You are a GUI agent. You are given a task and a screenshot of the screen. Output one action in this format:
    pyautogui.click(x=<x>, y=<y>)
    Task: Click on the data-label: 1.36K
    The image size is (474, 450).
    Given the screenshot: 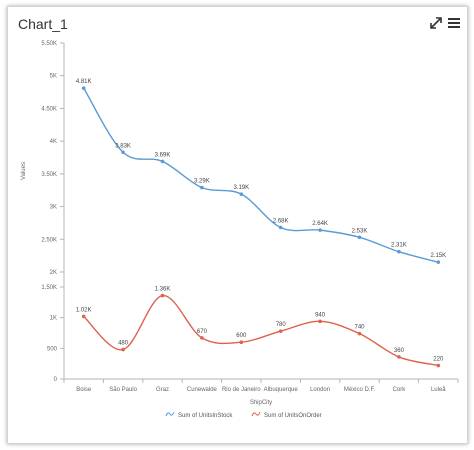 What is the action you would take?
    pyautogui.click(x=163, y=290)
    